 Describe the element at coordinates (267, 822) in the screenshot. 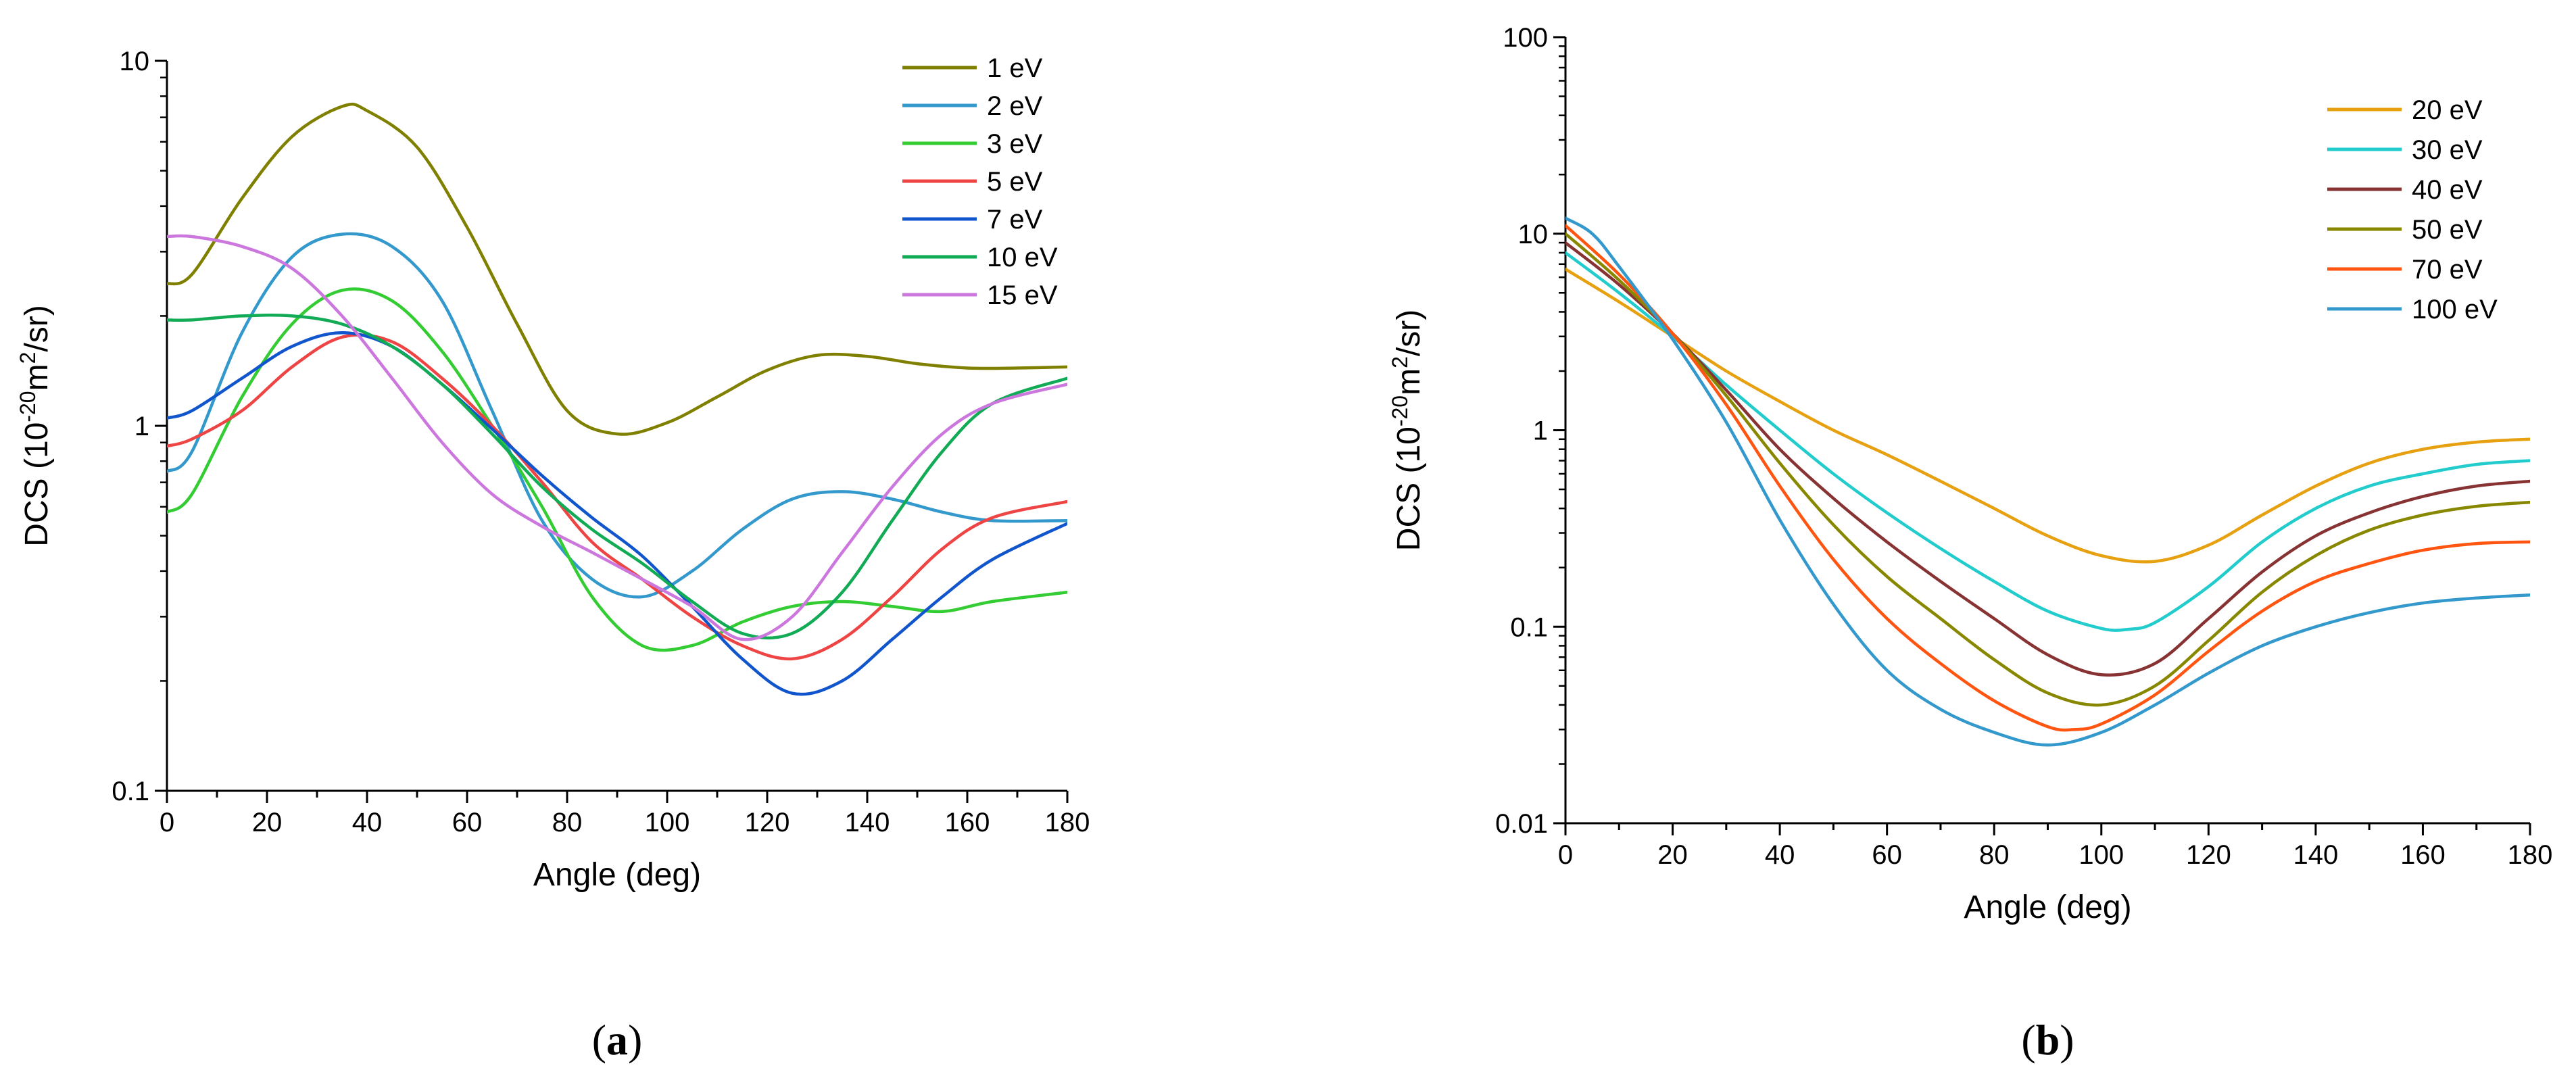

I see `panel-a-x-tick-label: 20` at that location.